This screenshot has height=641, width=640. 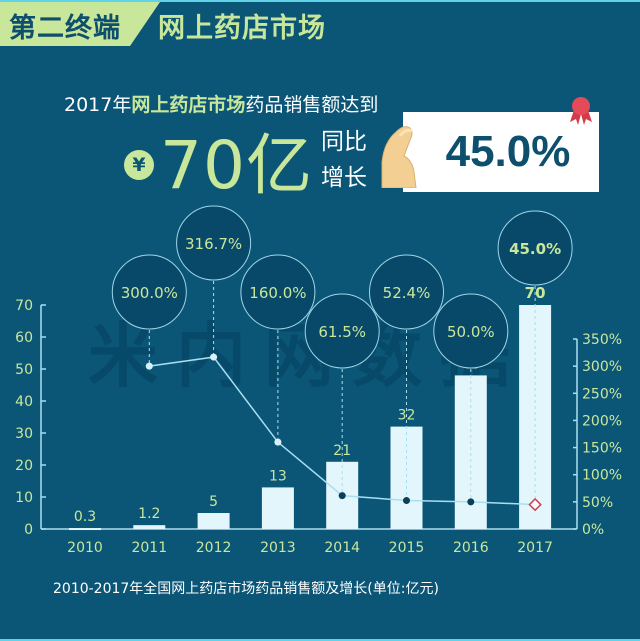 I want to click on section-label: 第二终端, so click(x=65, y=28).